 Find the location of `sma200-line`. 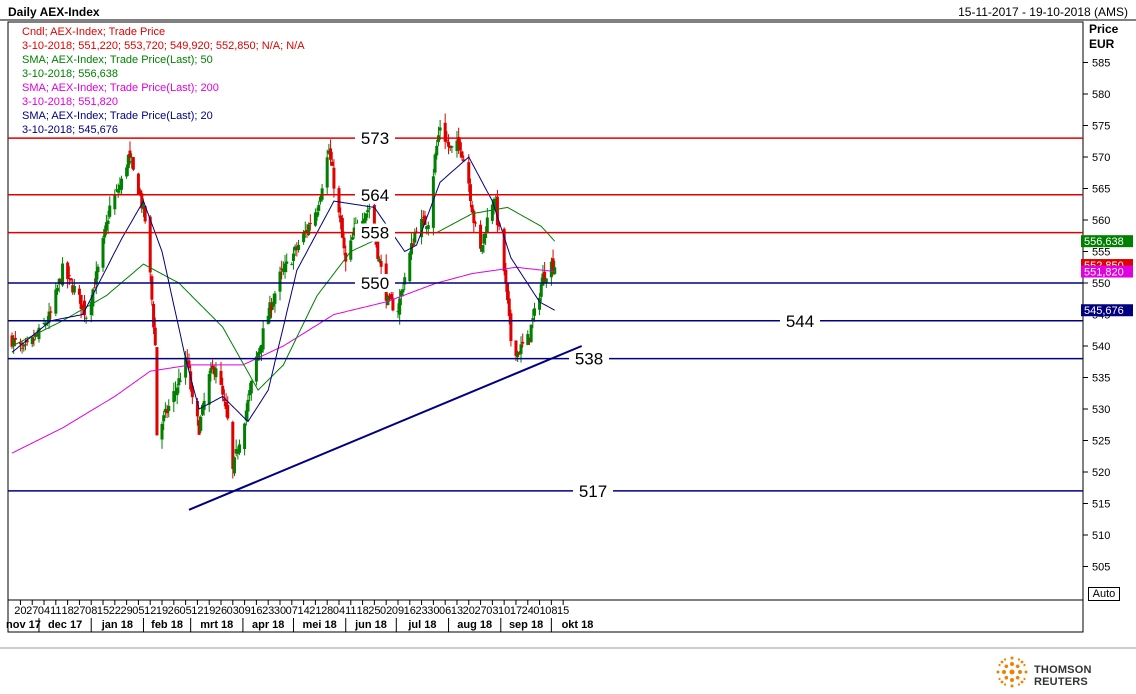

sma200-line is located at coordinates (283, 360).